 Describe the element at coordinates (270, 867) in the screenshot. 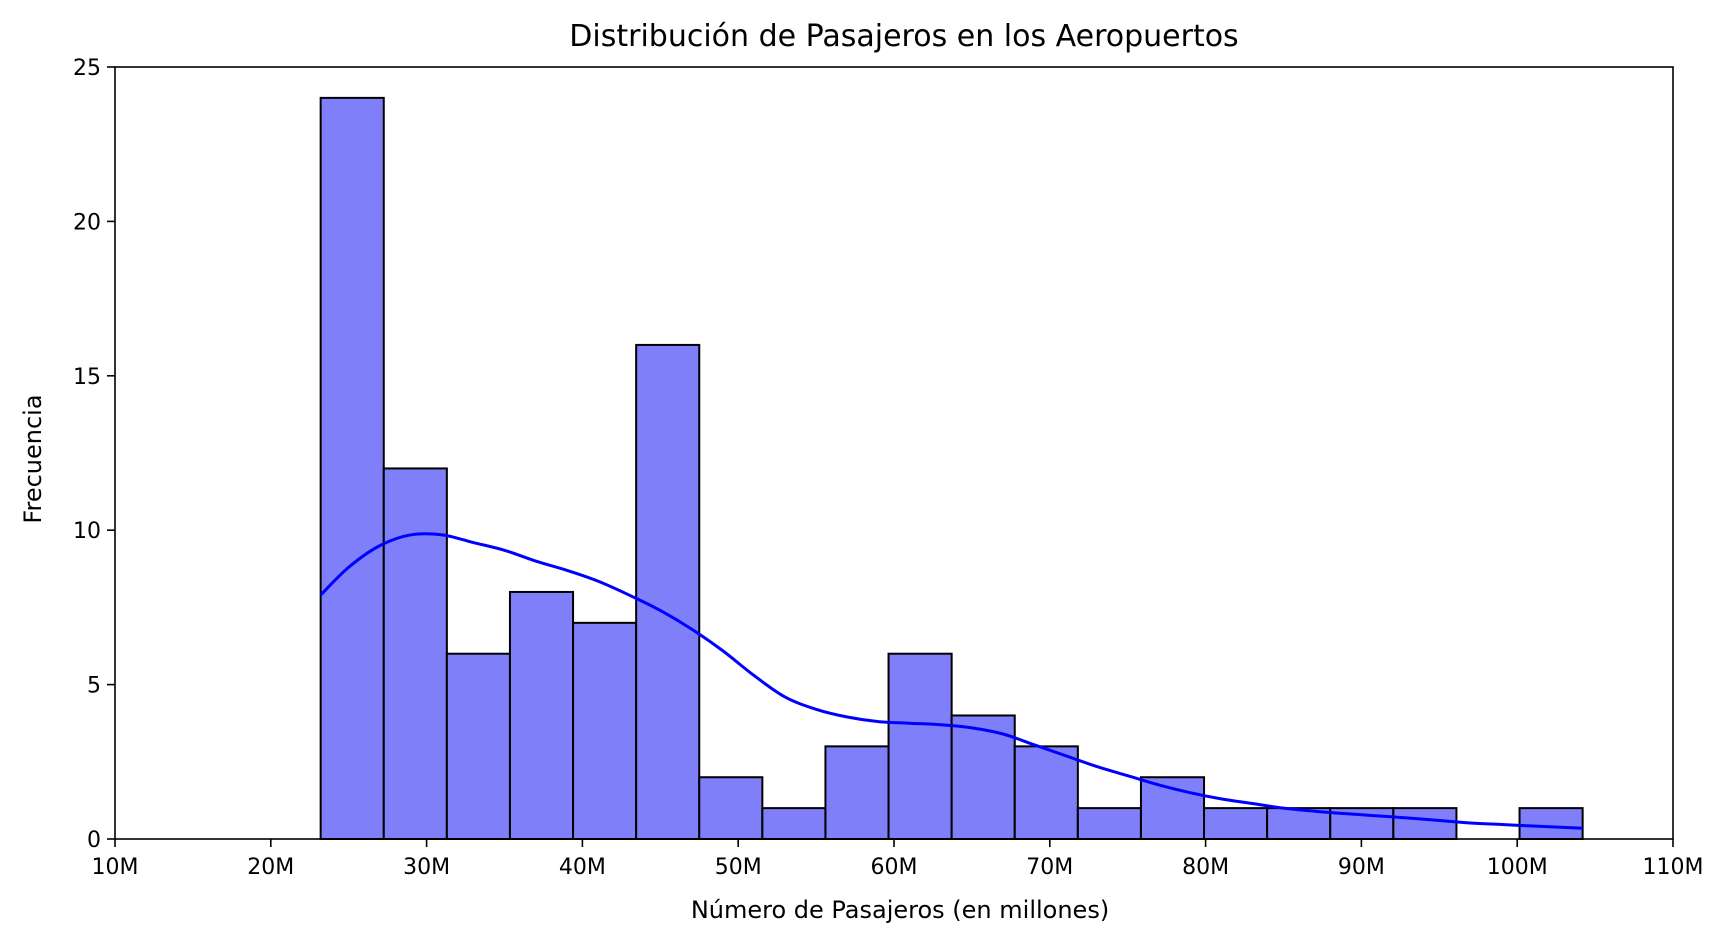

I see `x-tick-label: 20M` at that location.